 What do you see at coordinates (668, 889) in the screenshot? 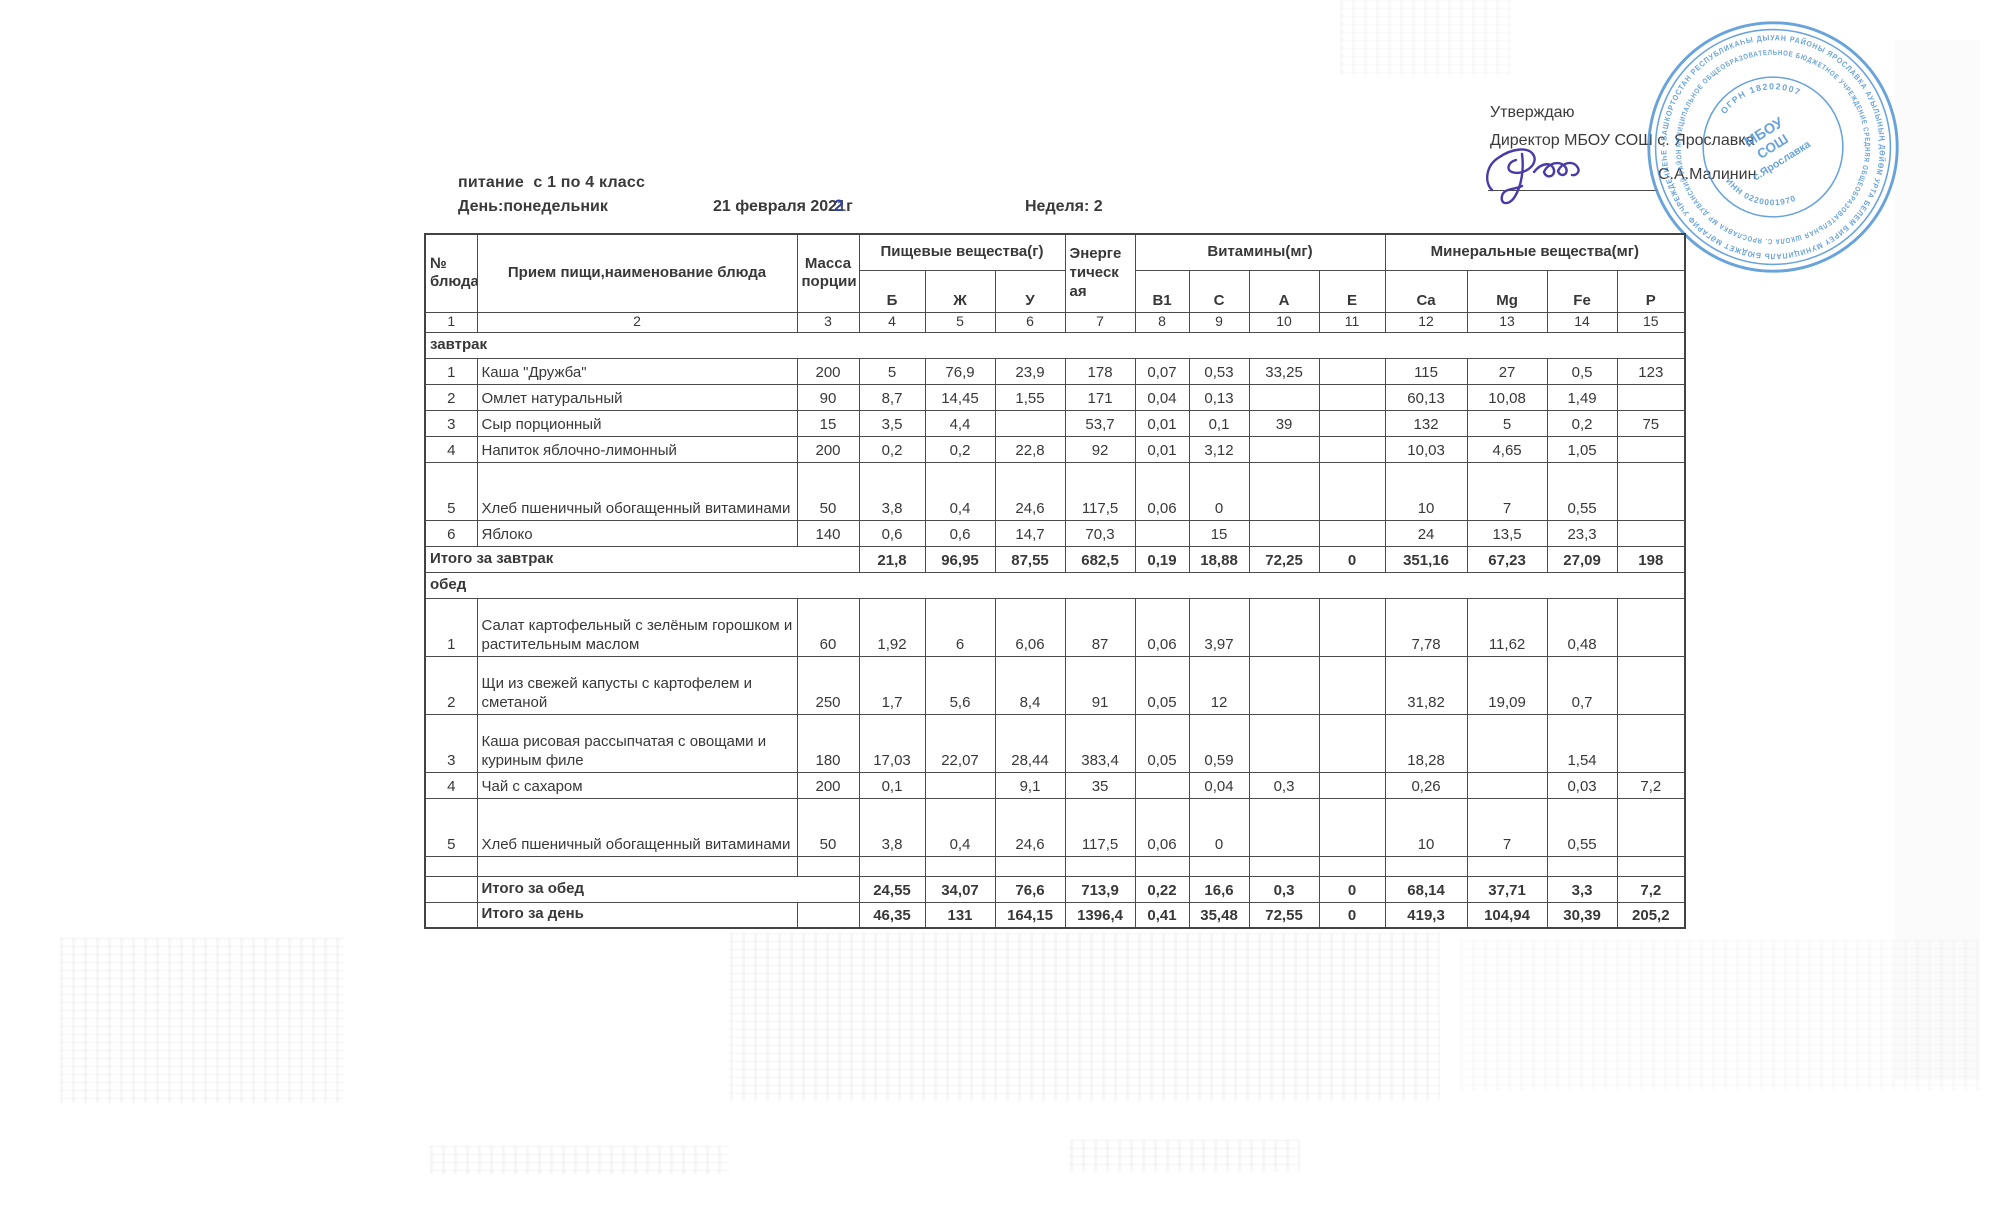
I see `total-label-cell: Итого за обед` at bounding box center [668, 889].